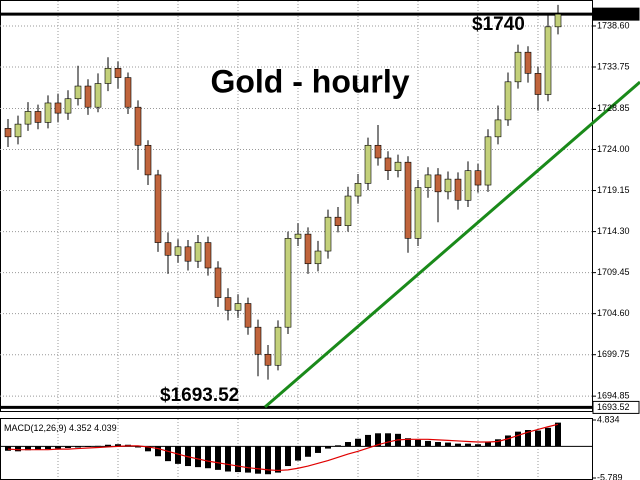  What do you see at coordinates (608, 419) in the screenshot?
I see `y2-tick-label: 4.834` at bounding box center [608, 419].